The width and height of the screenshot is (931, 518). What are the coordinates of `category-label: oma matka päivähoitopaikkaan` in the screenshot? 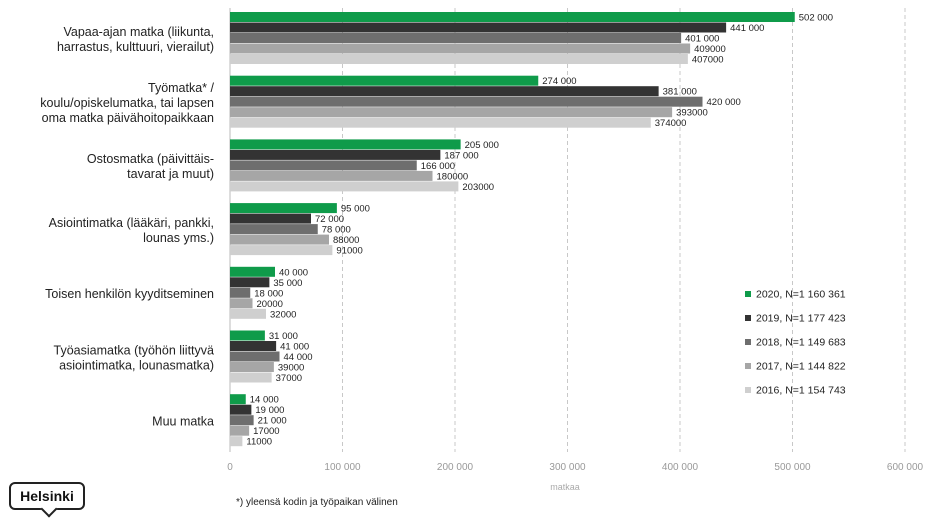 It's located at (128, 118).